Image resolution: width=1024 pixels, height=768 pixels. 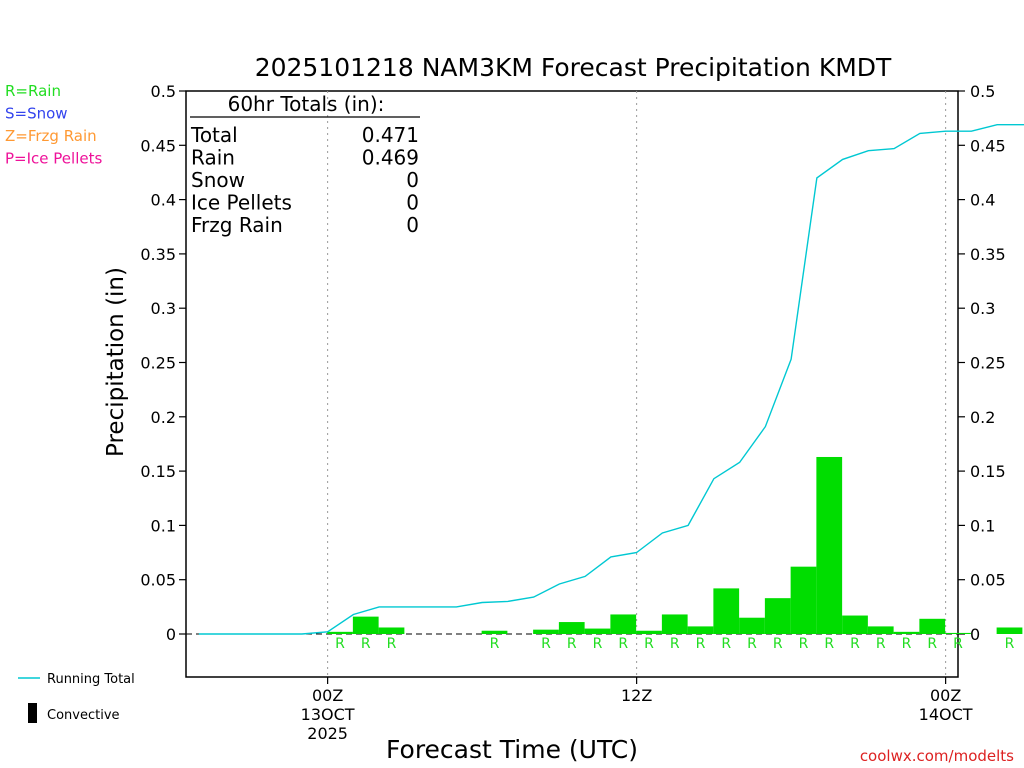 I want to click on y-tick-label-right: 0.35, so click(x=988, y=254).